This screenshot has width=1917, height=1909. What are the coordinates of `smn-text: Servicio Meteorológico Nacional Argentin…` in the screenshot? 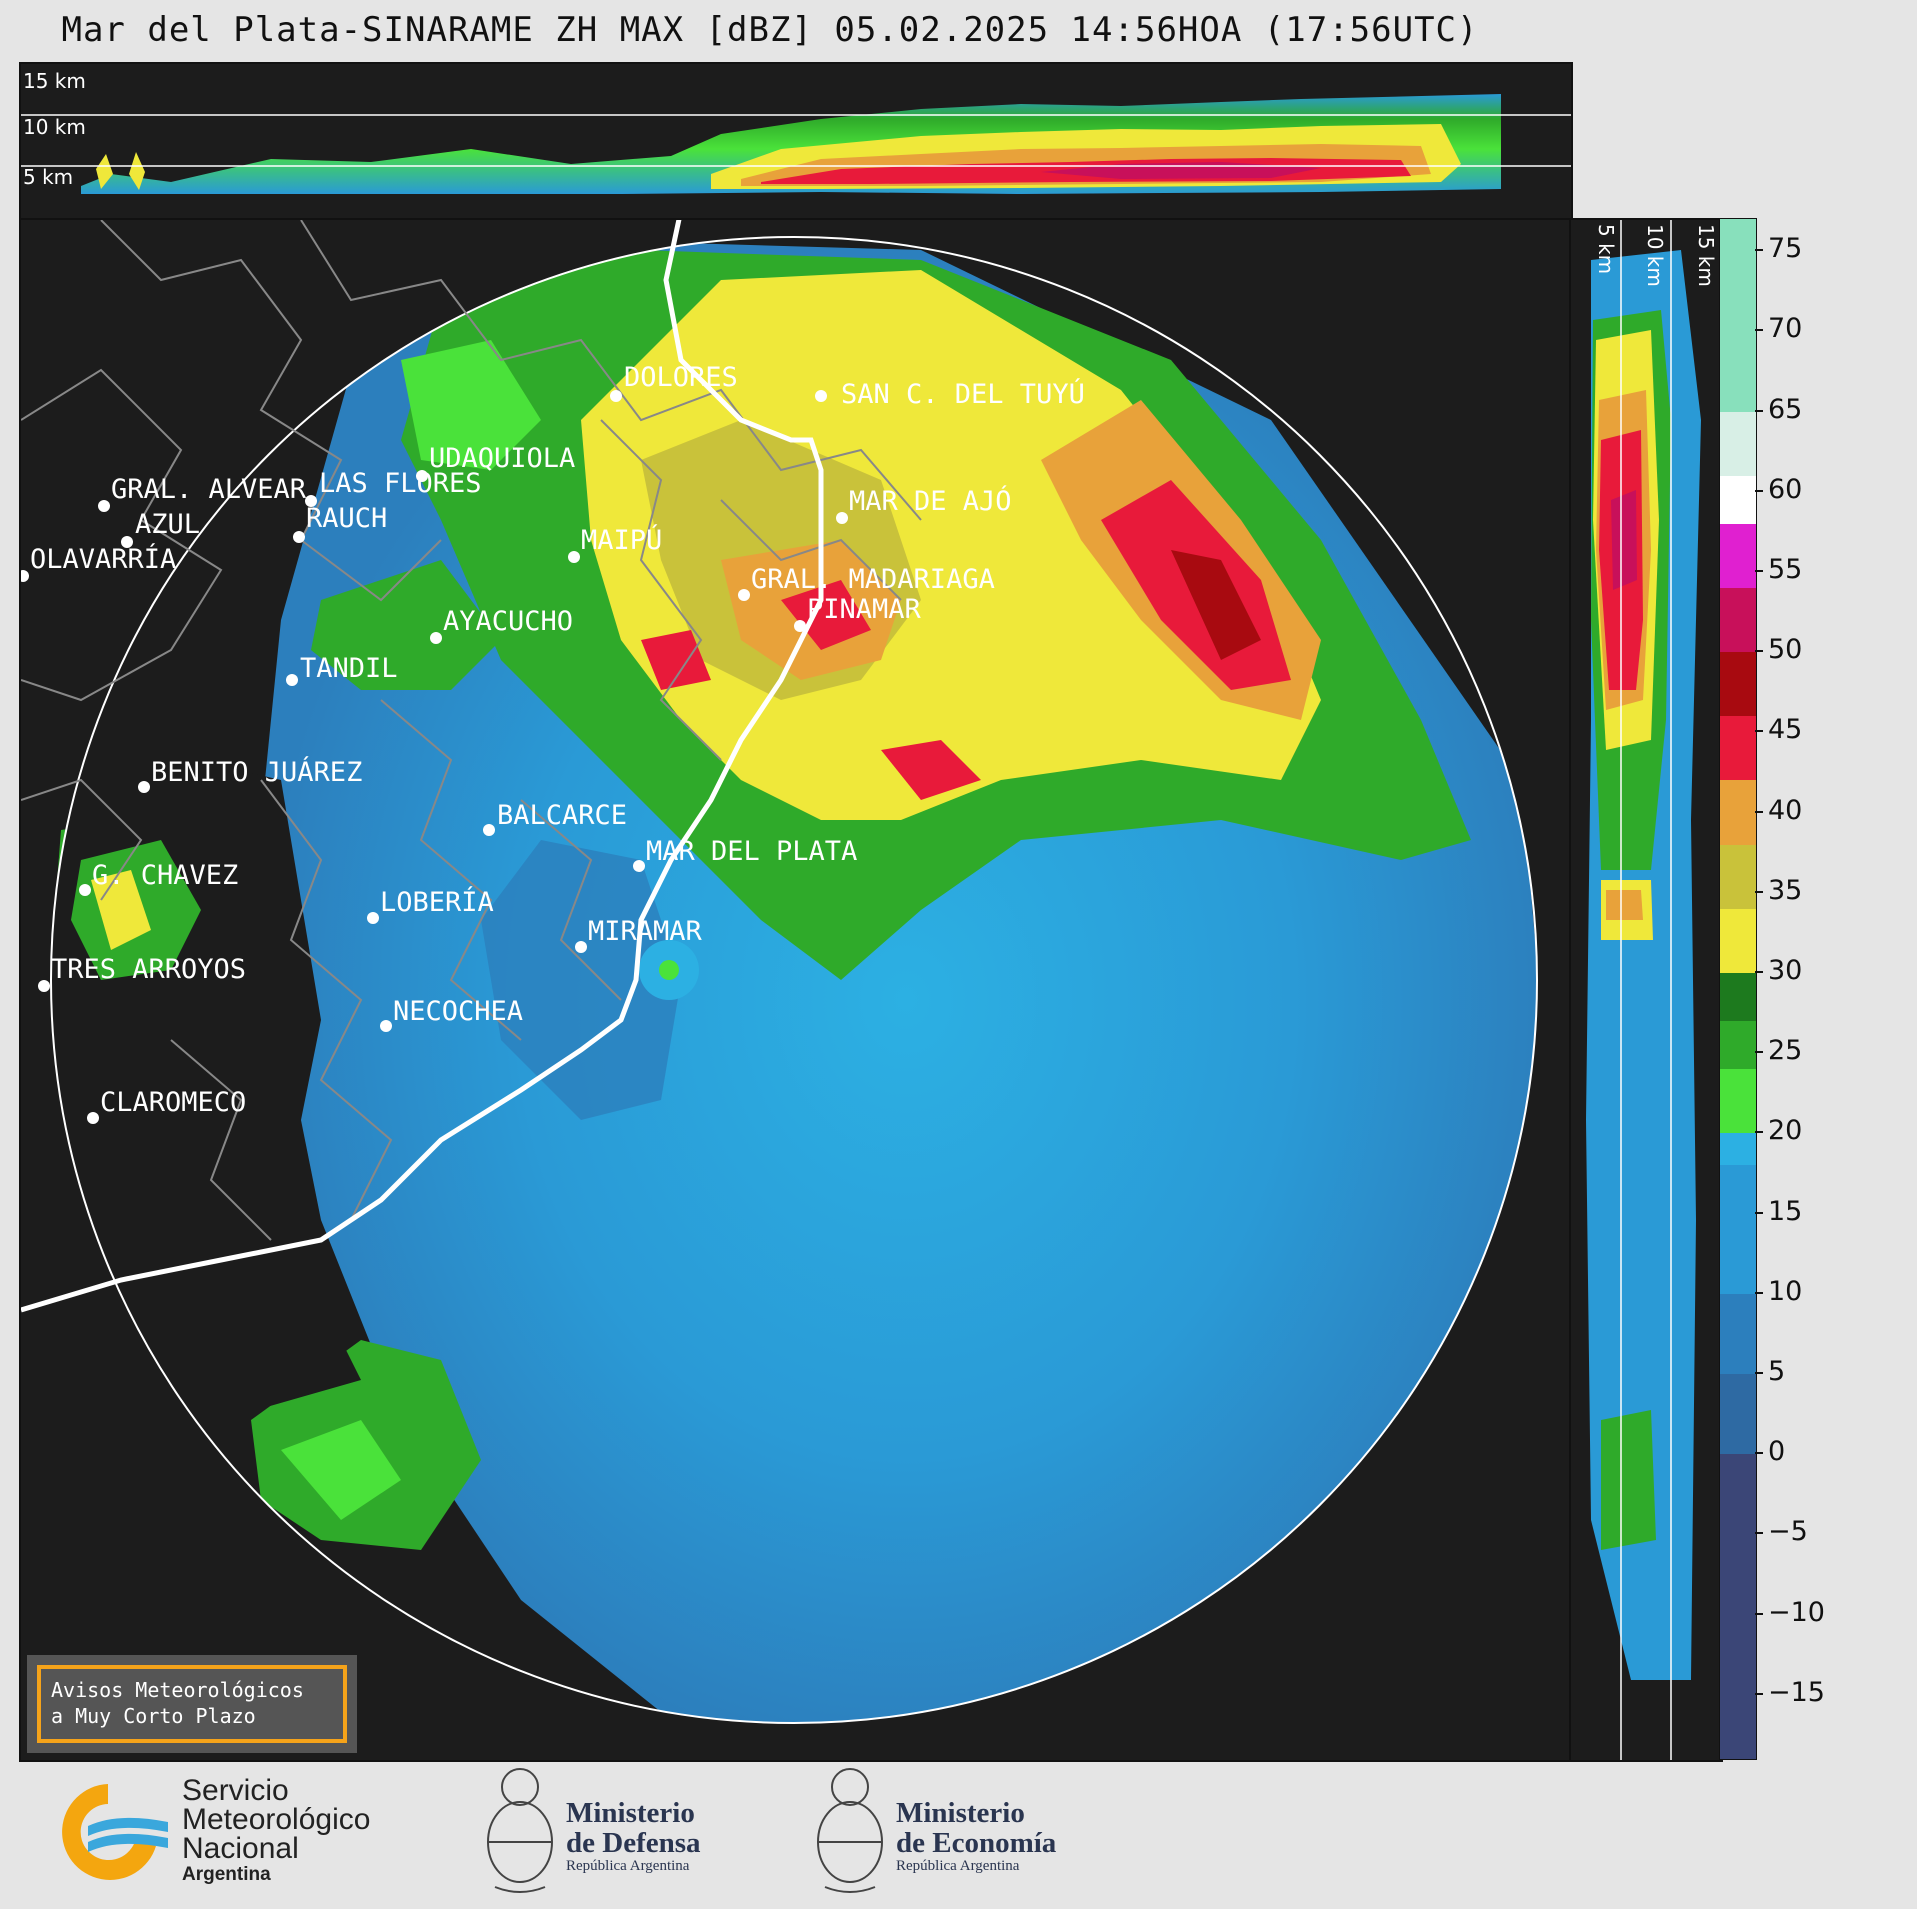 It's located at (276, 1831).